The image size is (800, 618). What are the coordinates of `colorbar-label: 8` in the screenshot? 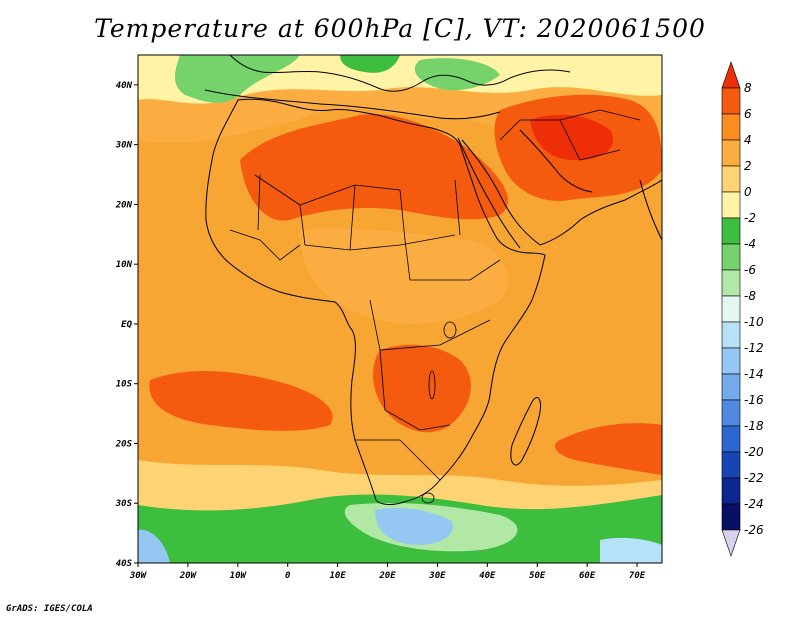 It's located at (748, 88).